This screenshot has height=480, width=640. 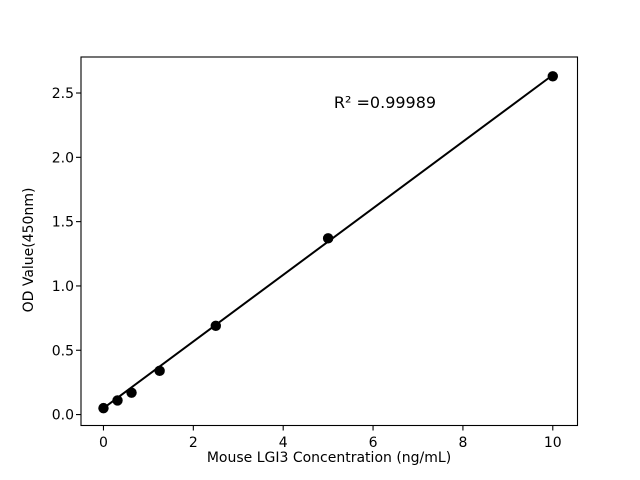 I want to click on x-tick-label: 4, so click(x=283, y=443).